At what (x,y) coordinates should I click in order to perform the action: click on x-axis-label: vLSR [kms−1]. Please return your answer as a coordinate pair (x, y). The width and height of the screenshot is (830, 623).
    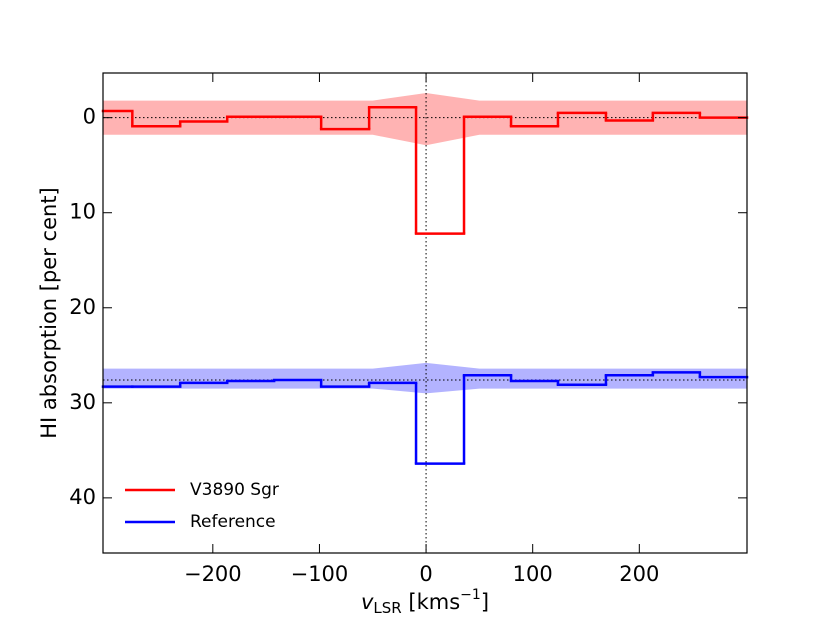
    Looking at the image, I should click on (425, 602).